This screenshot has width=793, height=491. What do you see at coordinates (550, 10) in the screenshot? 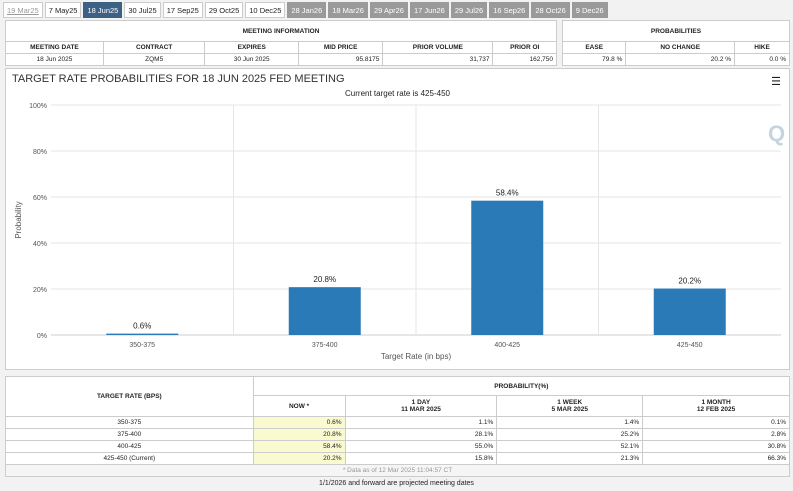
I see `tab-meeting: 28 Oct26` at bounding box center [550, 10].